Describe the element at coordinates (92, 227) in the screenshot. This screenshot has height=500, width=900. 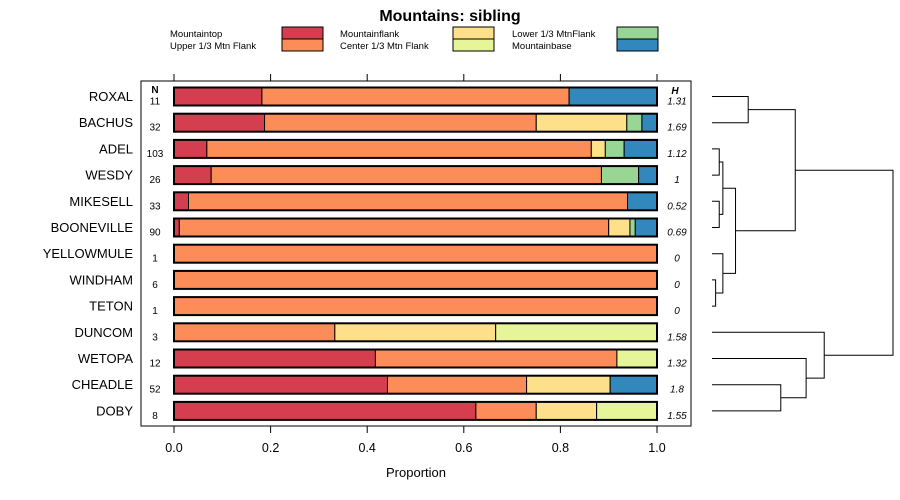
I see `row-label: BOONEVILLE` at that location.